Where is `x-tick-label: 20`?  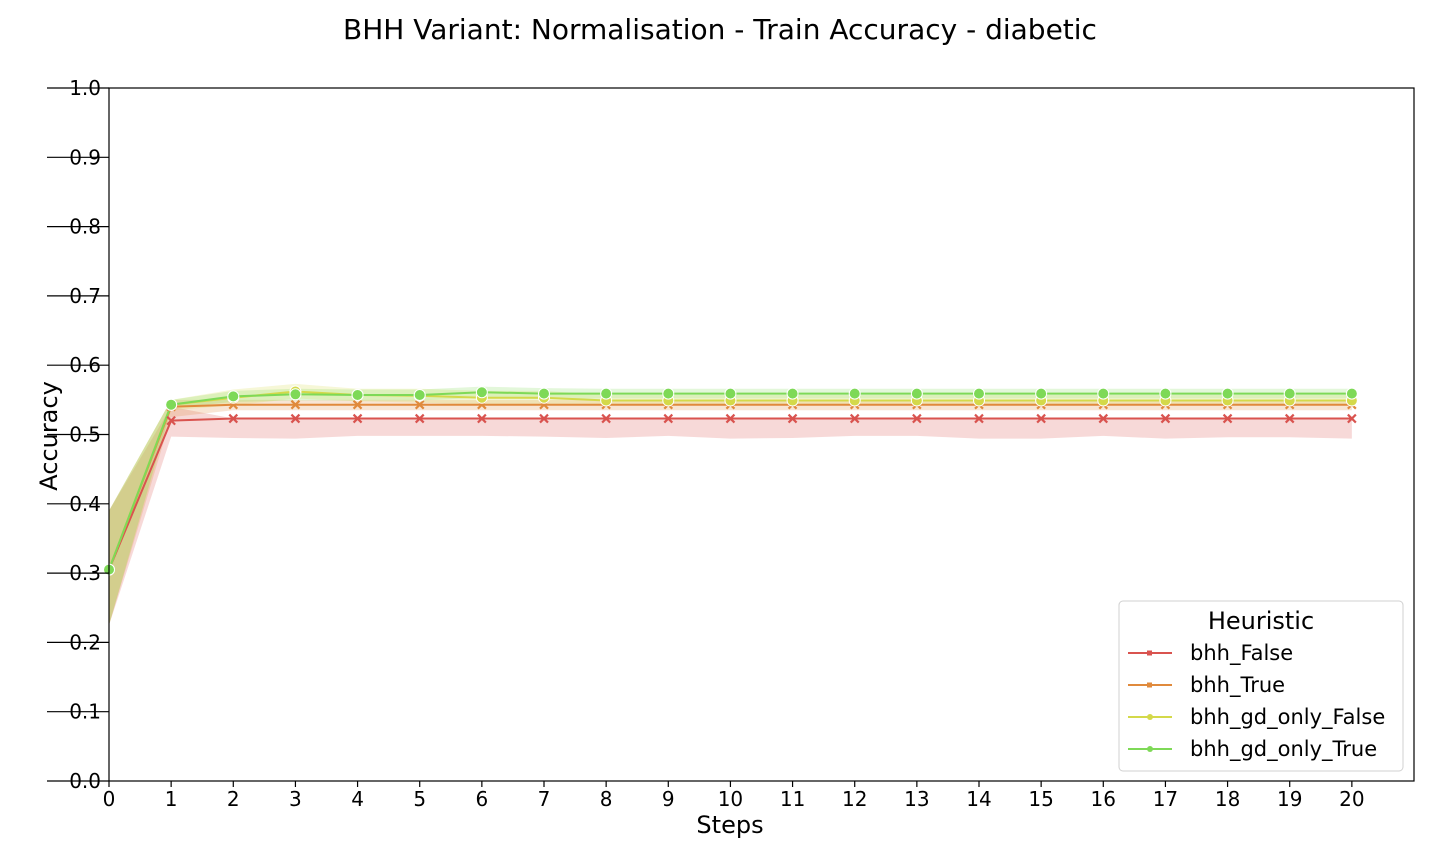 x-tick-label: 20 is located at coordinates (1351, 799).